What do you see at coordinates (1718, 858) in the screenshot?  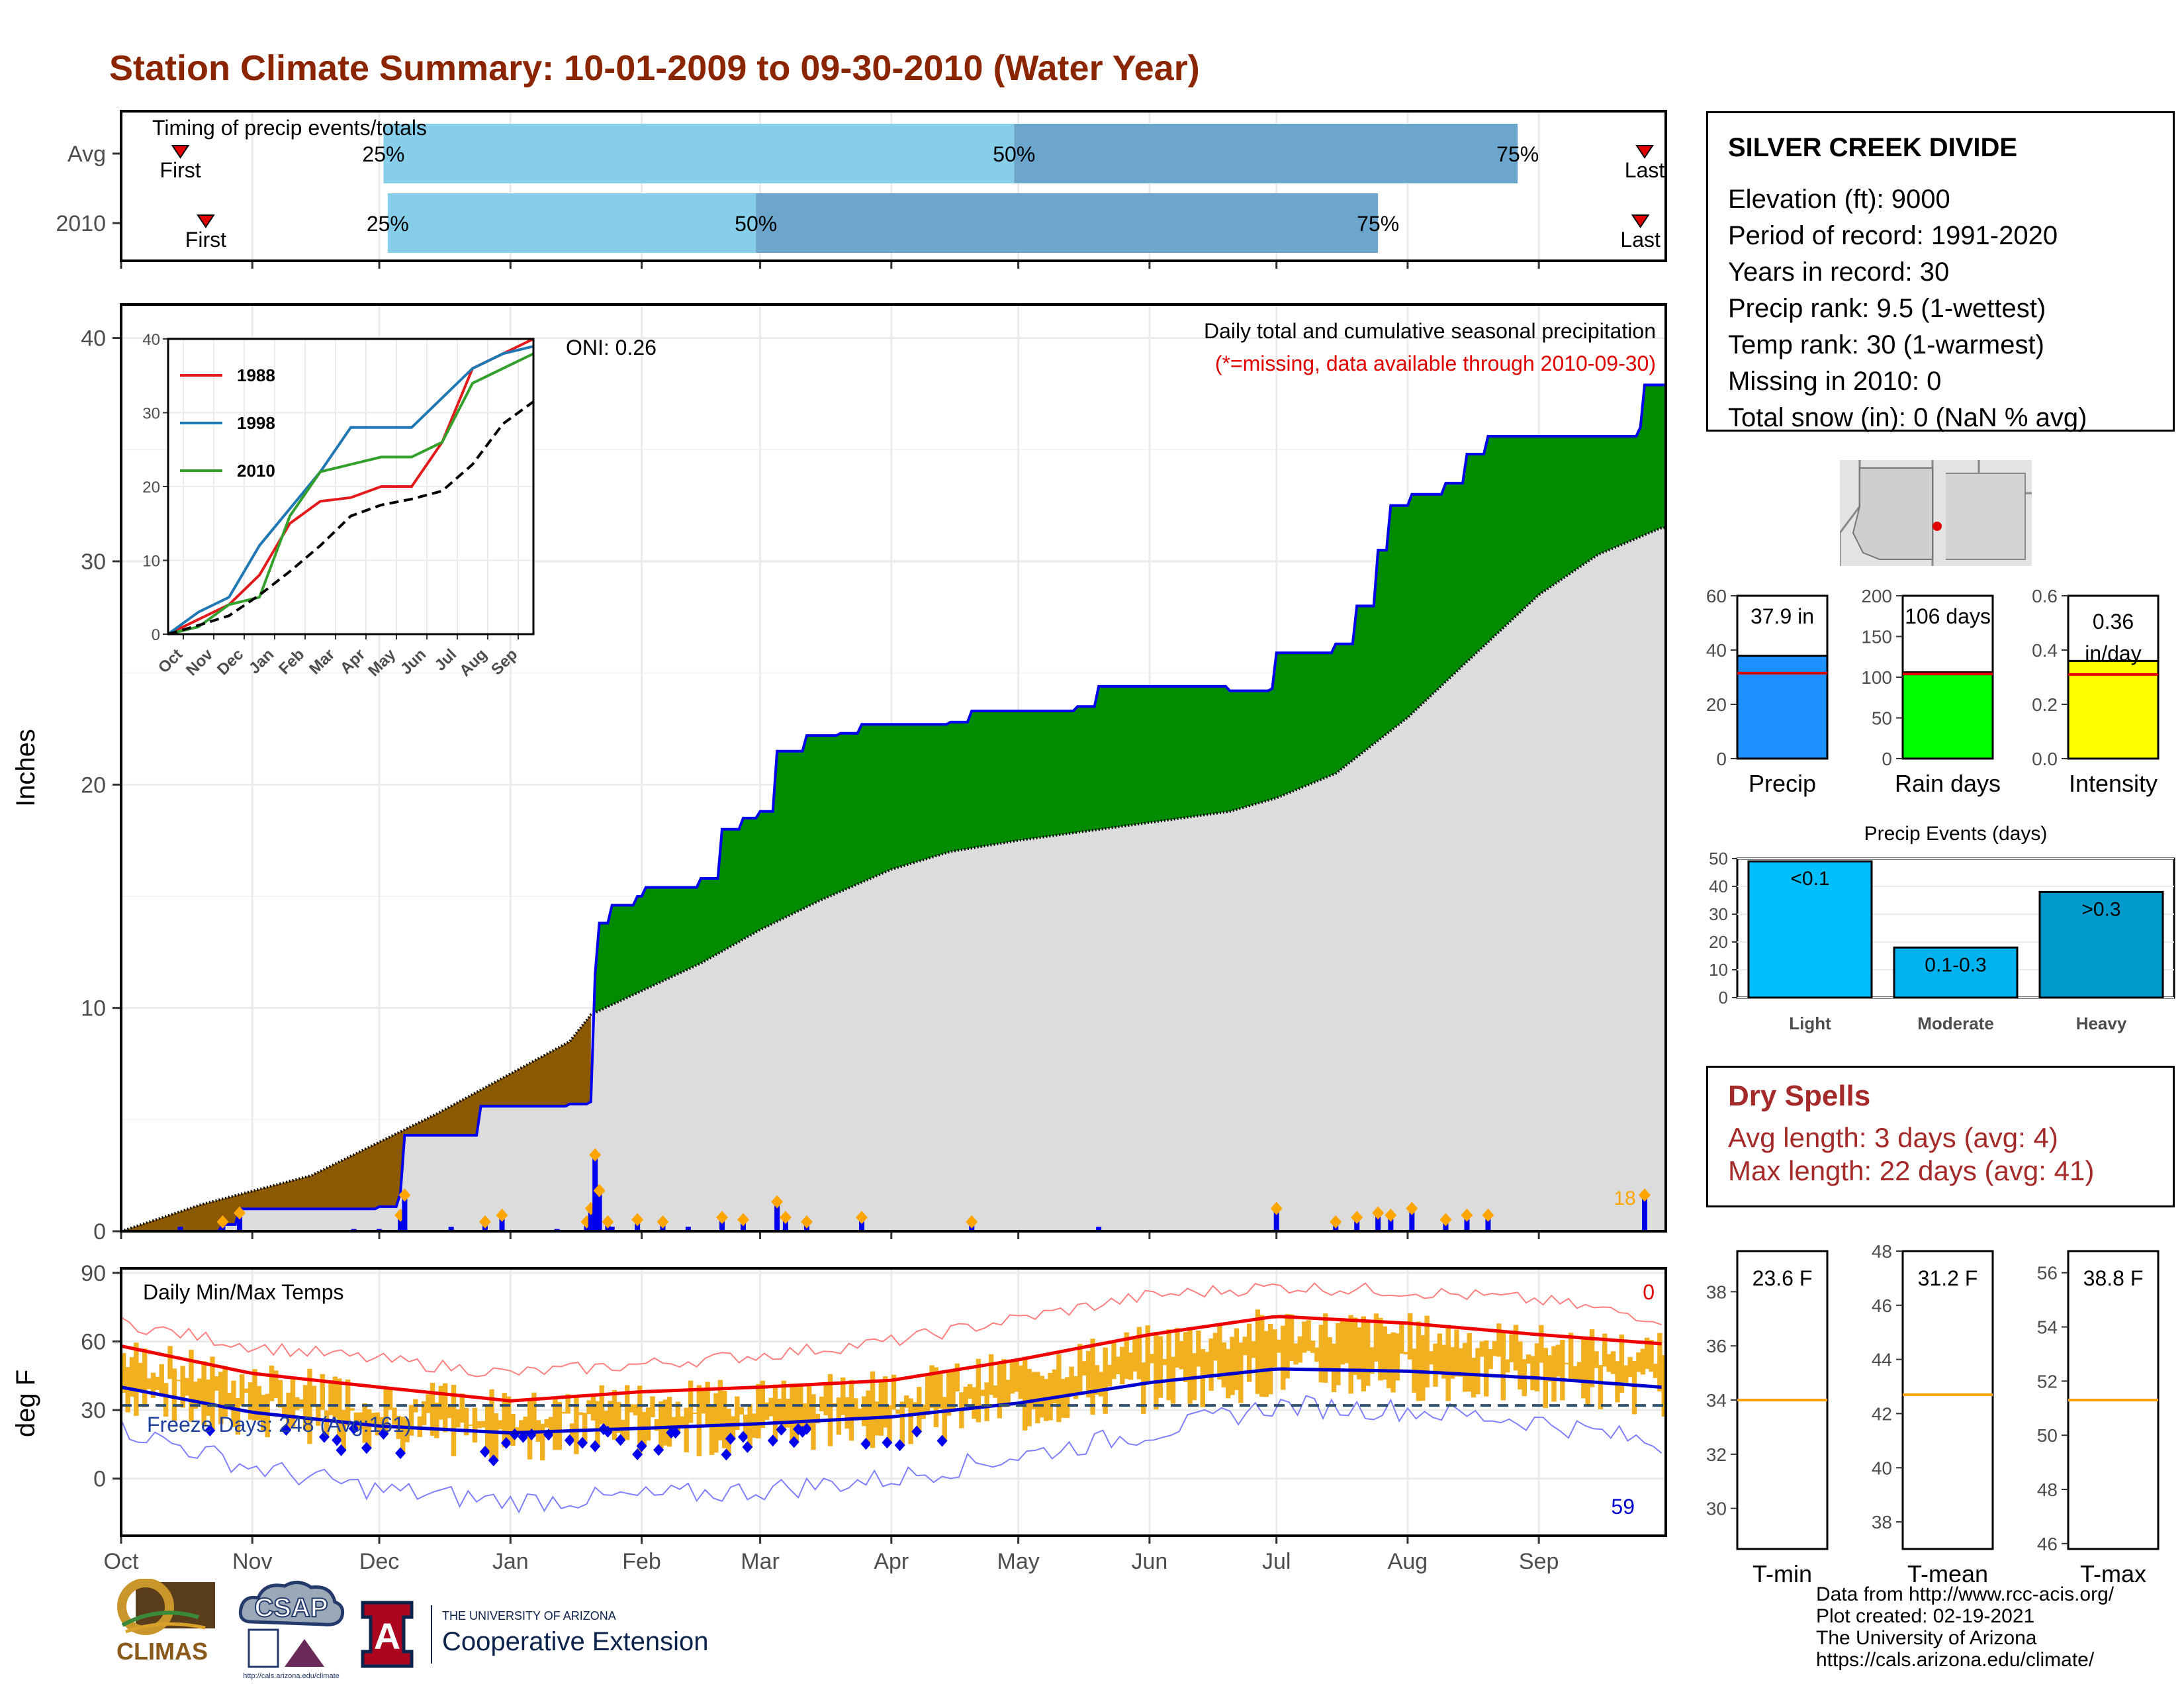 I see `events-ytick-label: 50` at bounding box center [1718, 858].